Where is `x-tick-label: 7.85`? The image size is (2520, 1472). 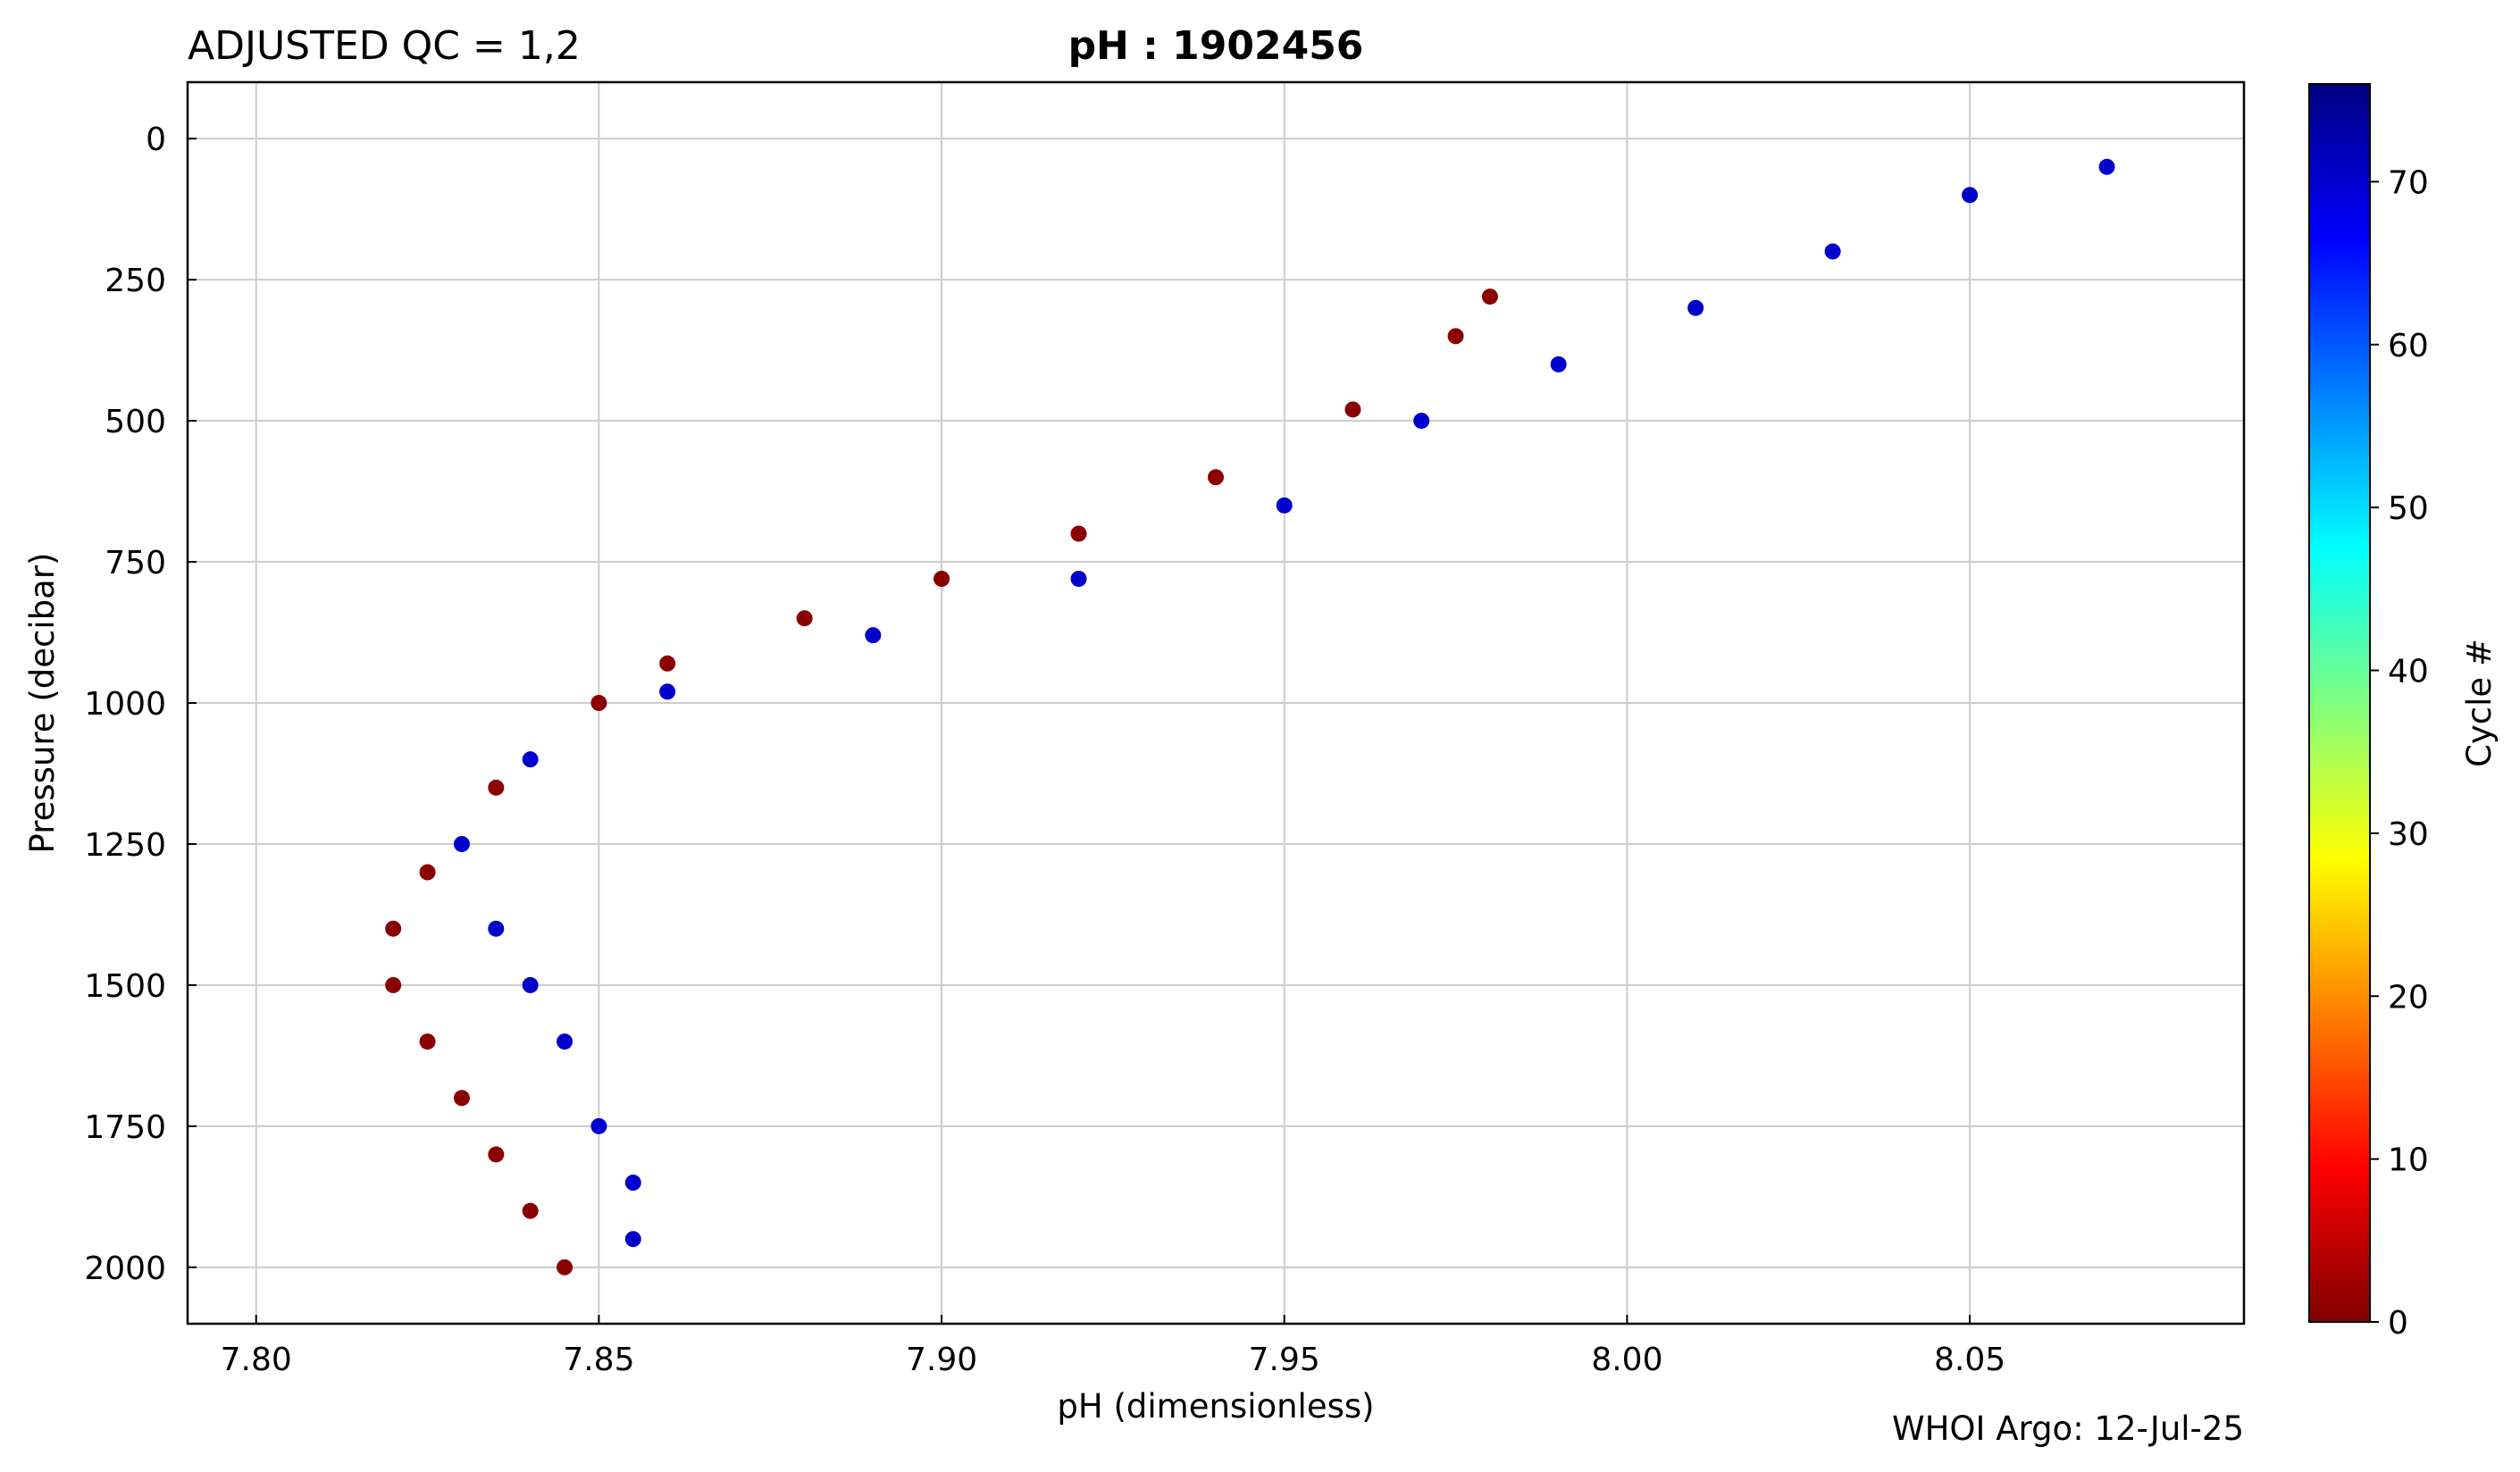
x-tick-label: 7.85 is located at coordinates (598, 1360).